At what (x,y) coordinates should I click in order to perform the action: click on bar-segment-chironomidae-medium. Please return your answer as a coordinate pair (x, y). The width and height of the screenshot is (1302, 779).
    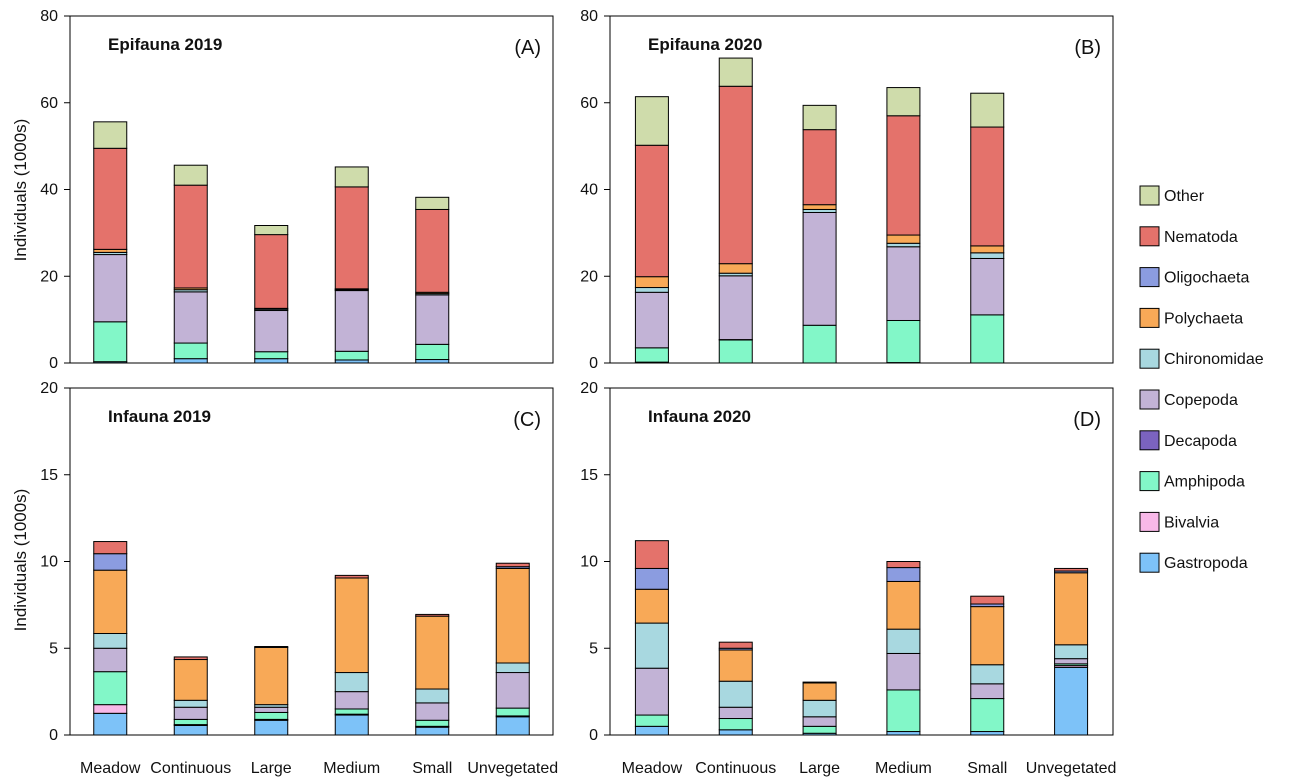
    Looking at the image, I should click on (903, 641).